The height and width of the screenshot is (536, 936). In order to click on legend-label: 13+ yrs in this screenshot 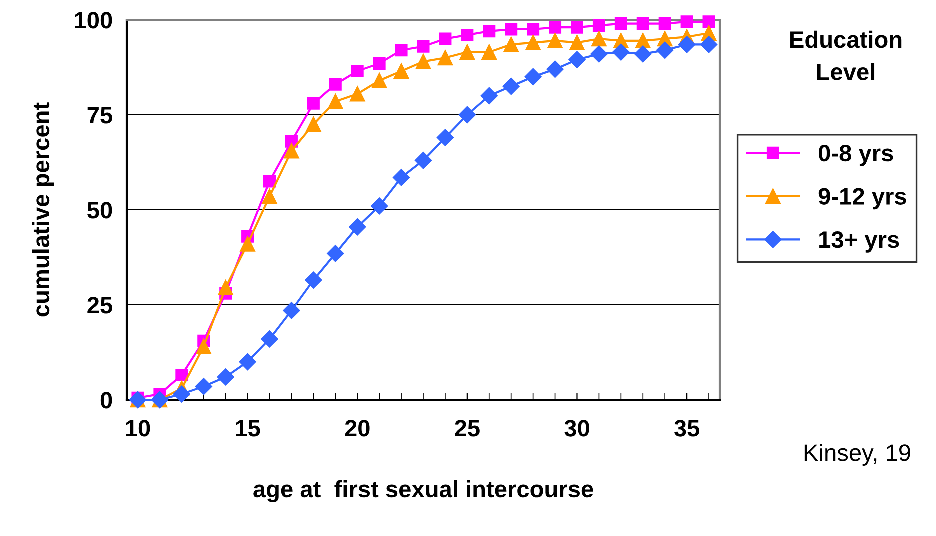, I will do `click(860, 242)`.